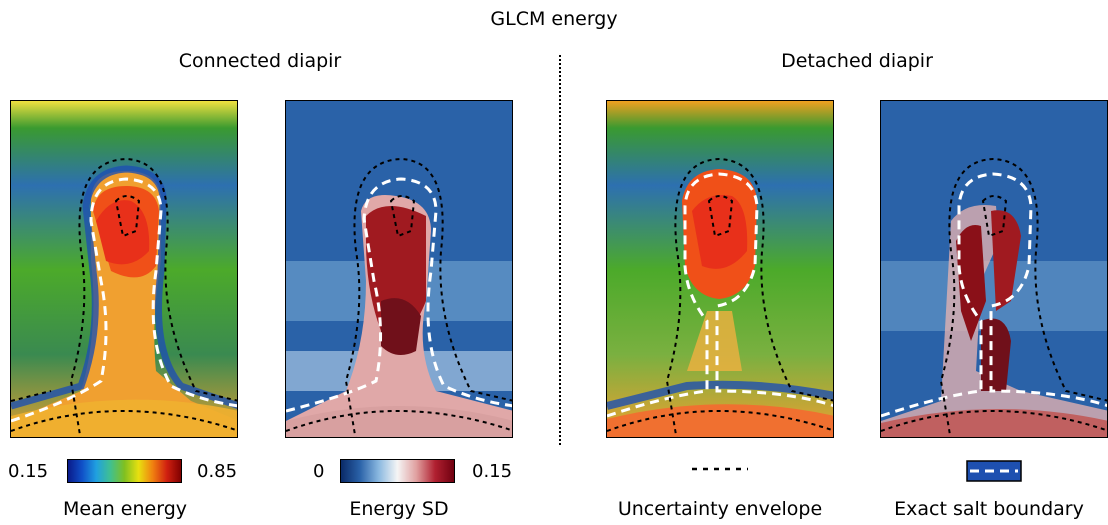 The height and width of the screenshot is (525, 1108). Describe the element at coordinates (492, 471) in the screenshot. I see `colorbar-sd-max: 0.15` at that location.